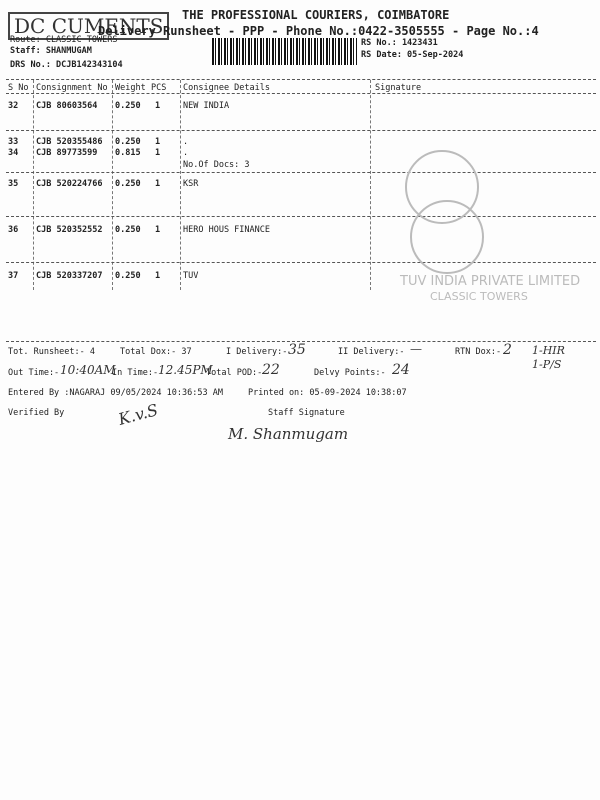 The width and height of the screenshot is (600, 800). What do you see at coordinates (130, 88) in the screenshot?
I see `col-weight: Weight` at bounding box center [130, 88].